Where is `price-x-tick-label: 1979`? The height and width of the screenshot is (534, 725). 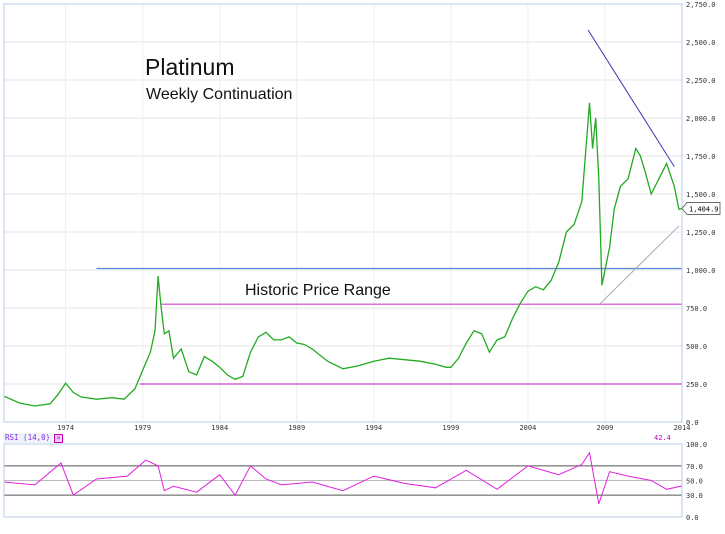
price-x-tick-label: 1979 is located at coordinates (142, 428).